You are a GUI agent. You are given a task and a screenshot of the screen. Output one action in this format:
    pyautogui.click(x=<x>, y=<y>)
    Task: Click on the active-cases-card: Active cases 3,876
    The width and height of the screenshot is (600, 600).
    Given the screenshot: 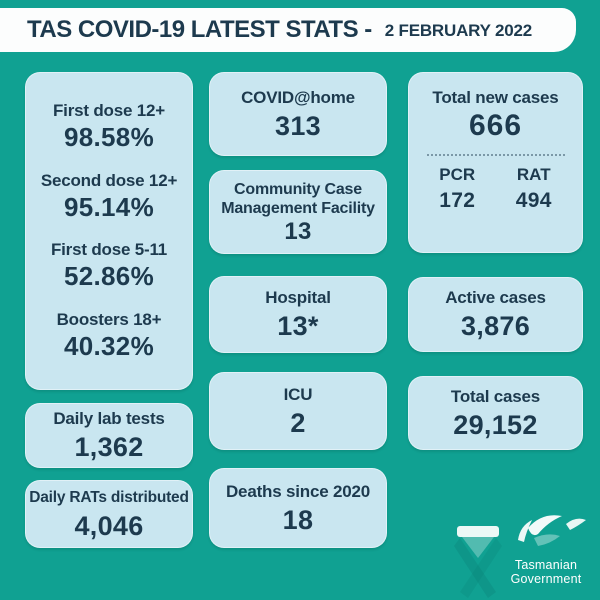 What is the action you would take?
    pyautogui.click(x=495, y=314)
    